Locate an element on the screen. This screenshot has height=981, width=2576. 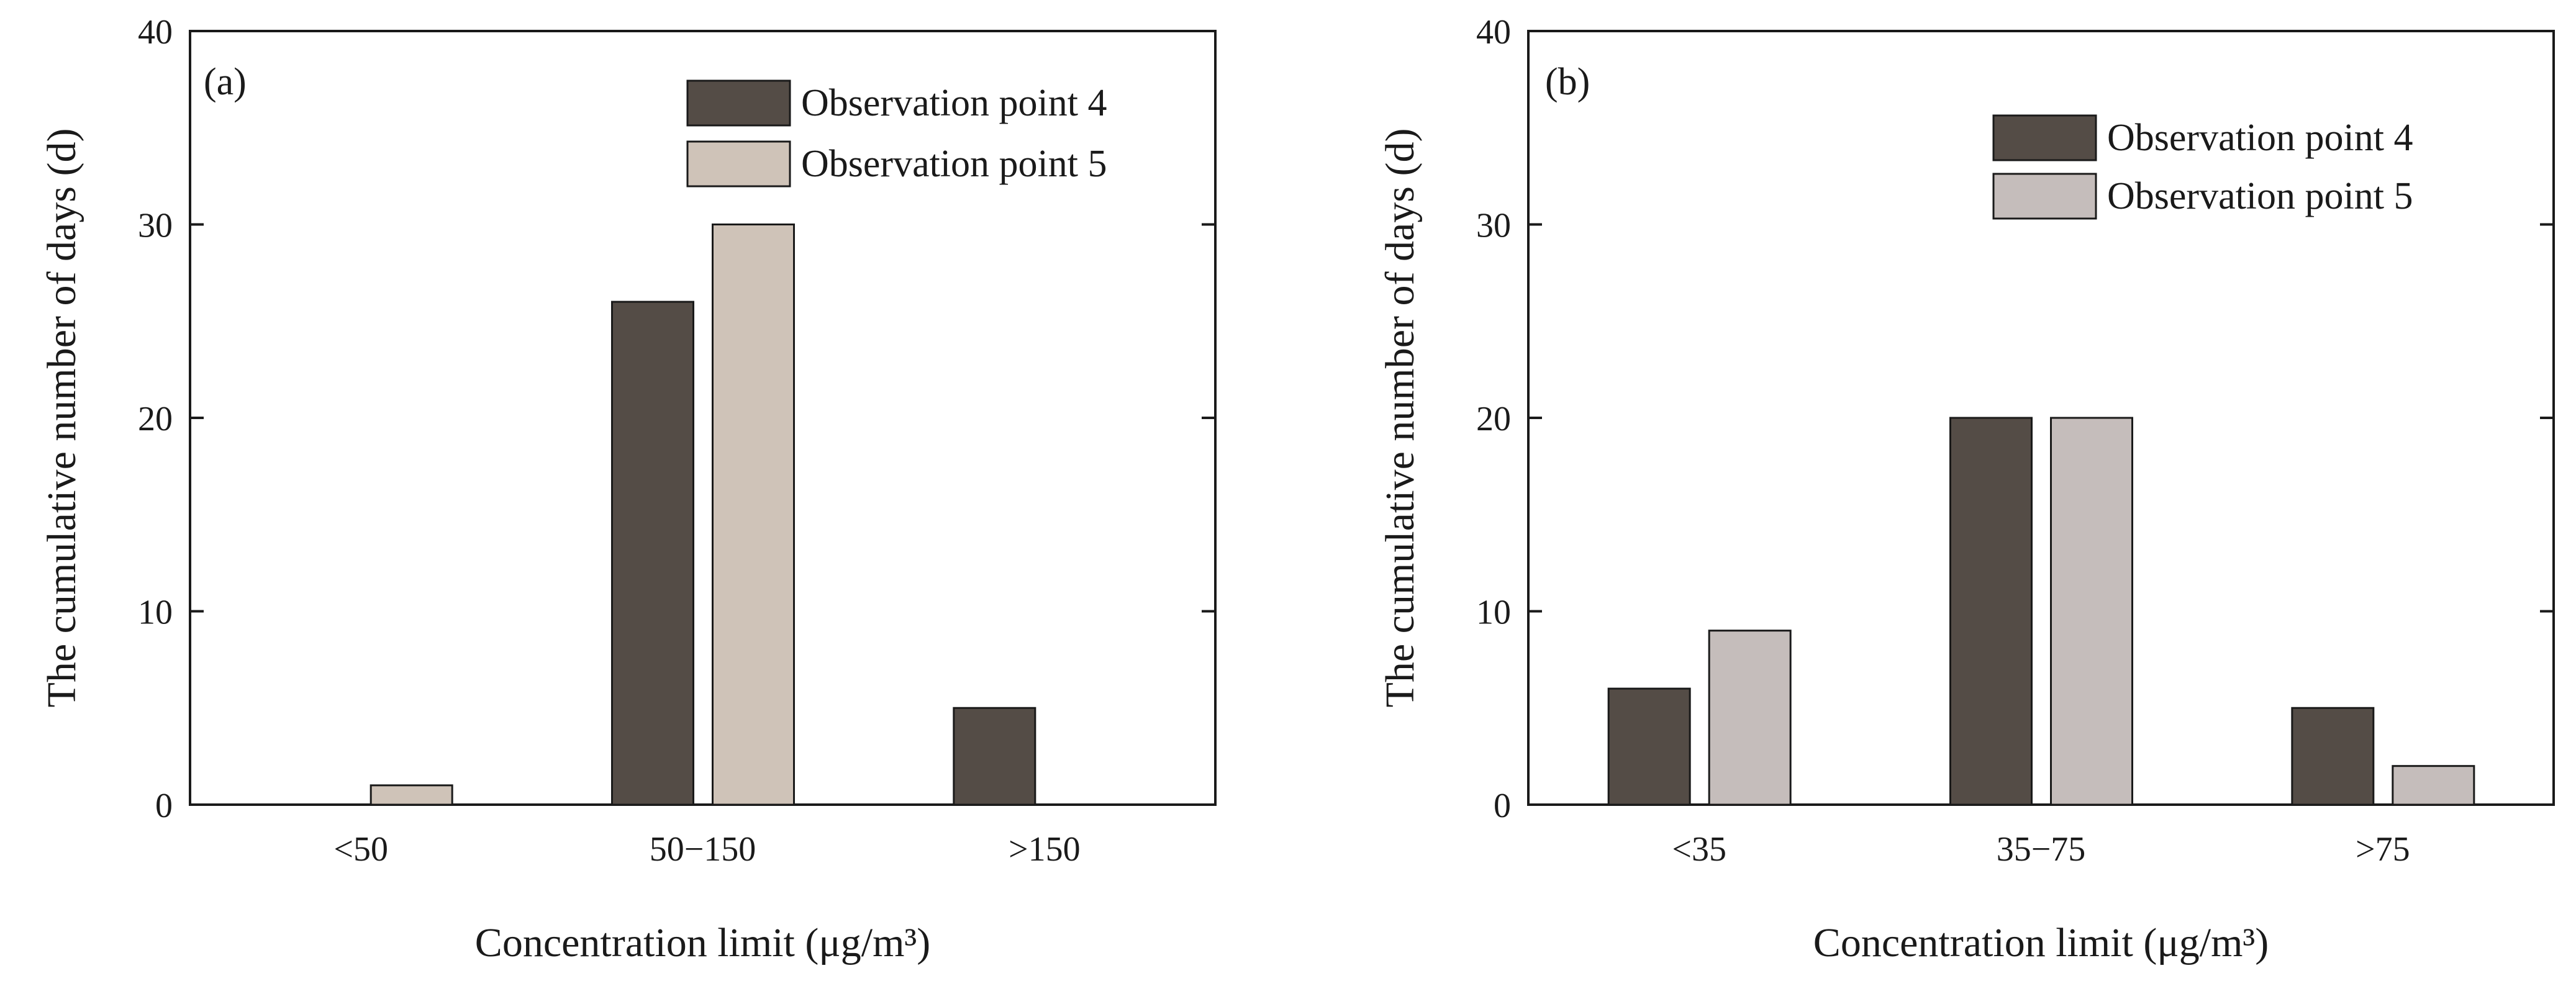
x-tick-label: >75 is located at coordinates (2383, 849).